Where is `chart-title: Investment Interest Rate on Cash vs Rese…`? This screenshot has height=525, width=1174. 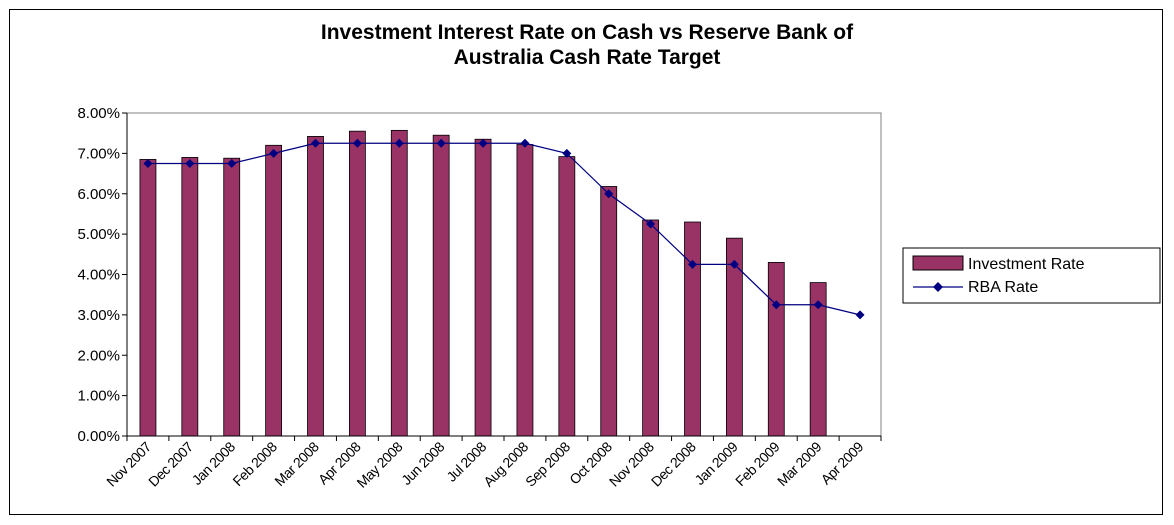
chart-title: Investment Interest Rate on Cash vs Rese… is located at coordinates (587, 45).